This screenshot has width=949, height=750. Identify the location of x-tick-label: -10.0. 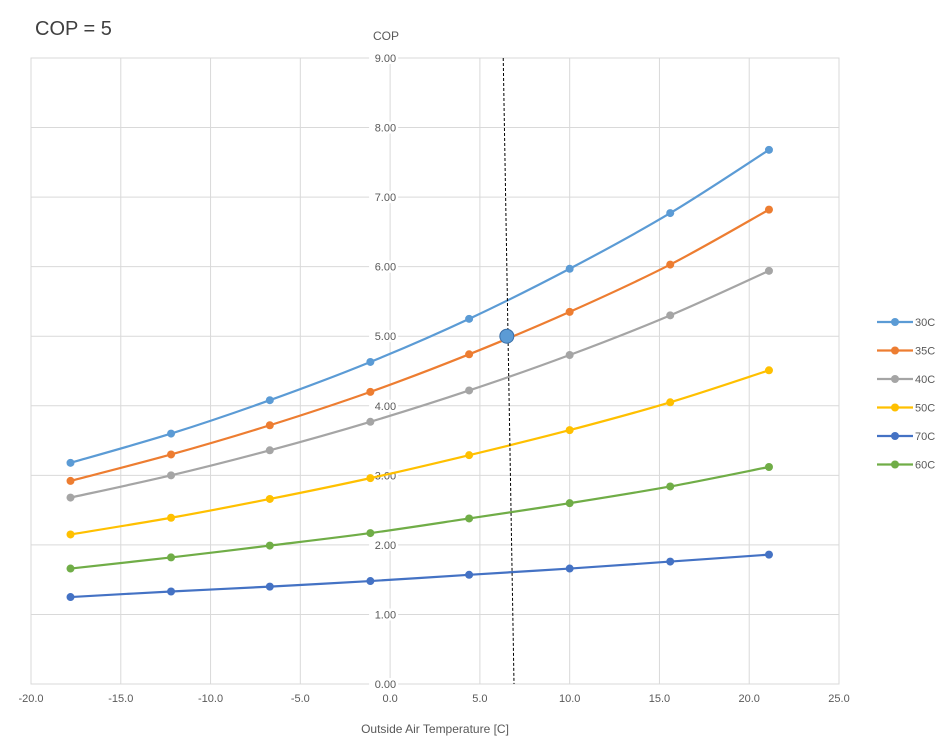
(210, 699).